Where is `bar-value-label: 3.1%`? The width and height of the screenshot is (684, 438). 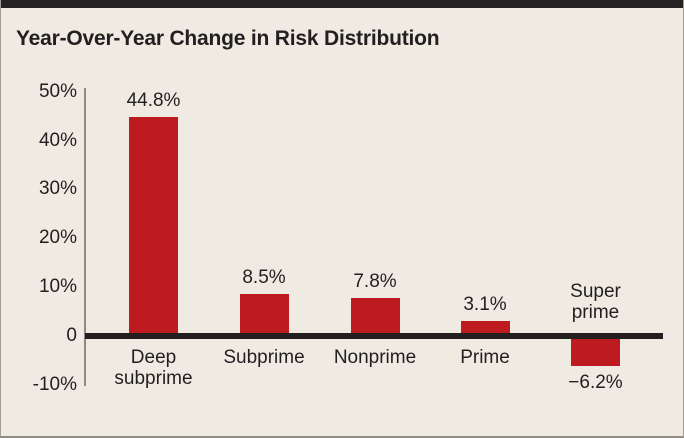 bar-value-label: 3.1% is located at coordinates (485, 304).